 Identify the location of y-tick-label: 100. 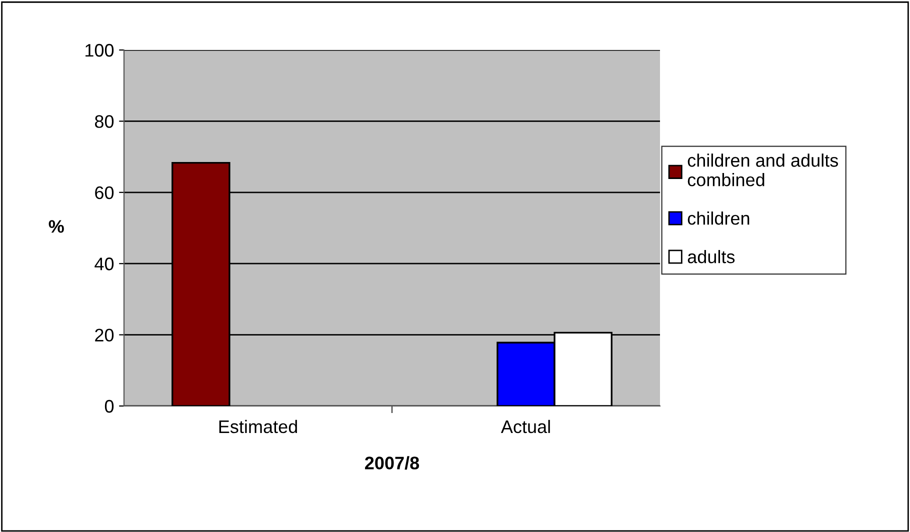
(100, 50).